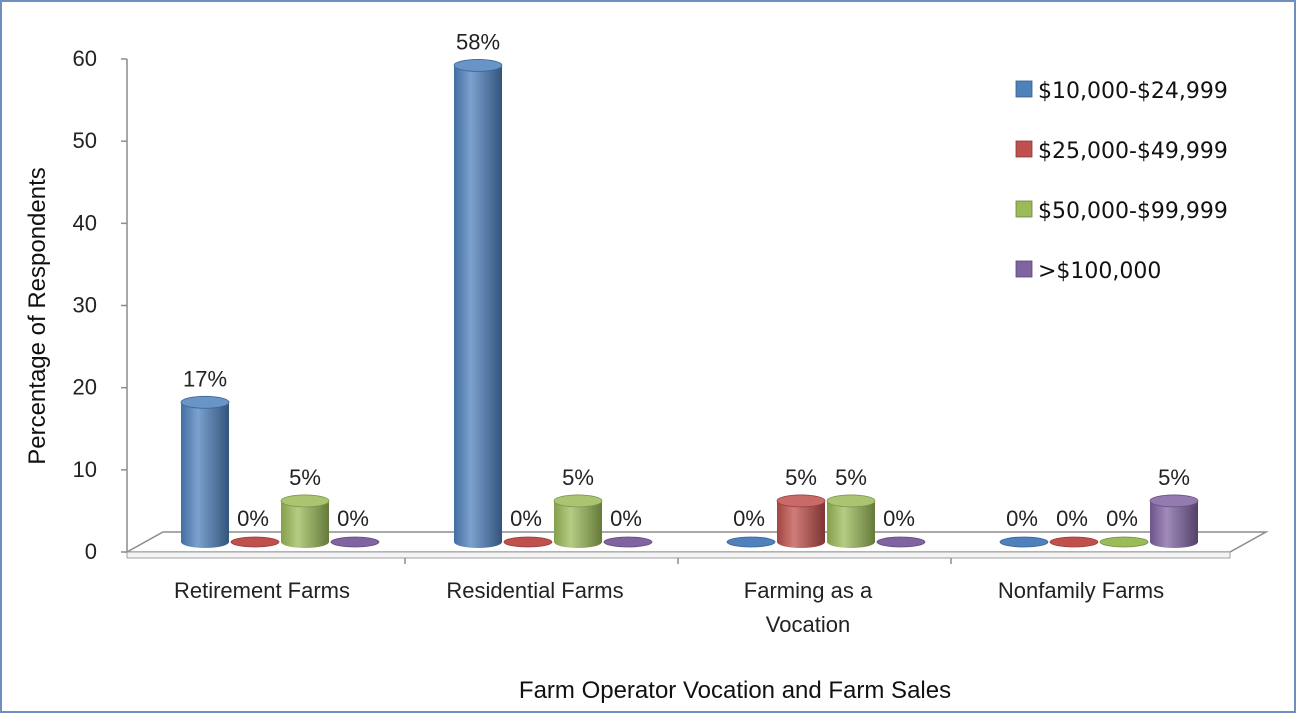 The image size is (1296, 715). What do you see at coordinates (1133, 151) in the screenshot?
I see `legend-label: $25,000-$49,999` at bounding box center [1133, 151].